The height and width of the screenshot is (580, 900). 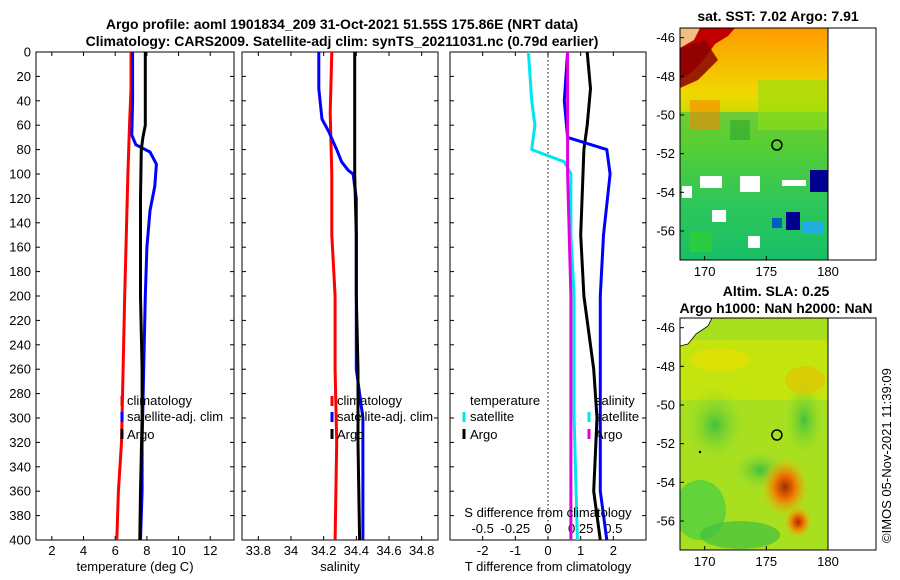 What do you see at coordinates (492, 416) in the screenshot?
I see `legend-label-t-satellite: satellite` at bounding box center [492, 416].